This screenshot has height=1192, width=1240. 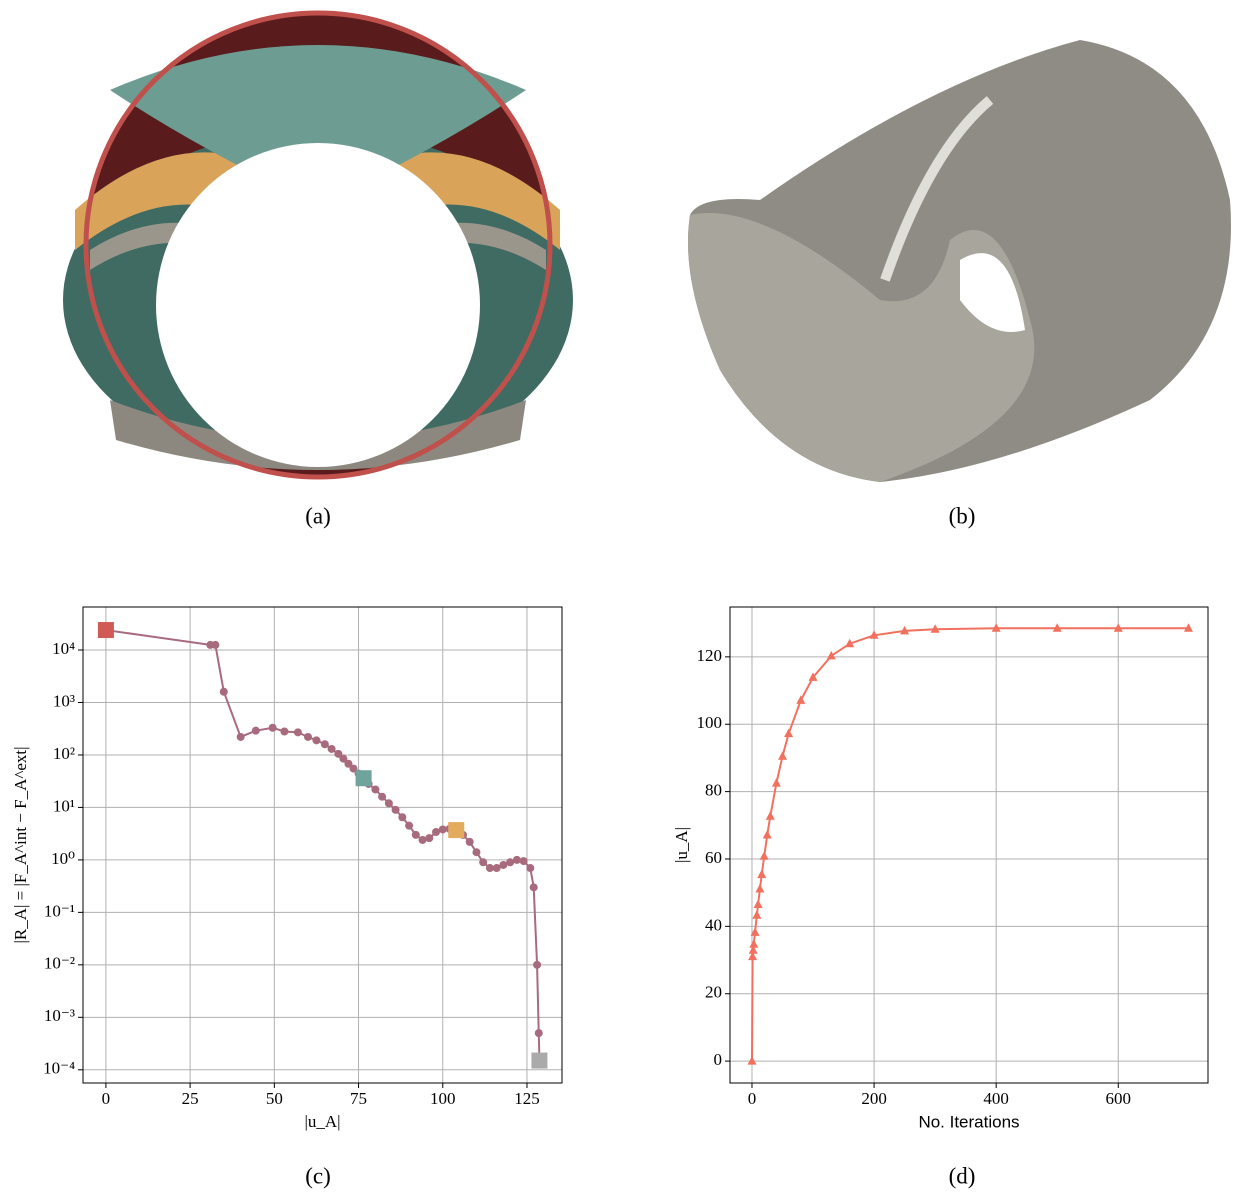 What do you see at coordinates (358, 1098) in the screenshot?
I see `x-tick-label: 75` at bounding box center [358, 1098].